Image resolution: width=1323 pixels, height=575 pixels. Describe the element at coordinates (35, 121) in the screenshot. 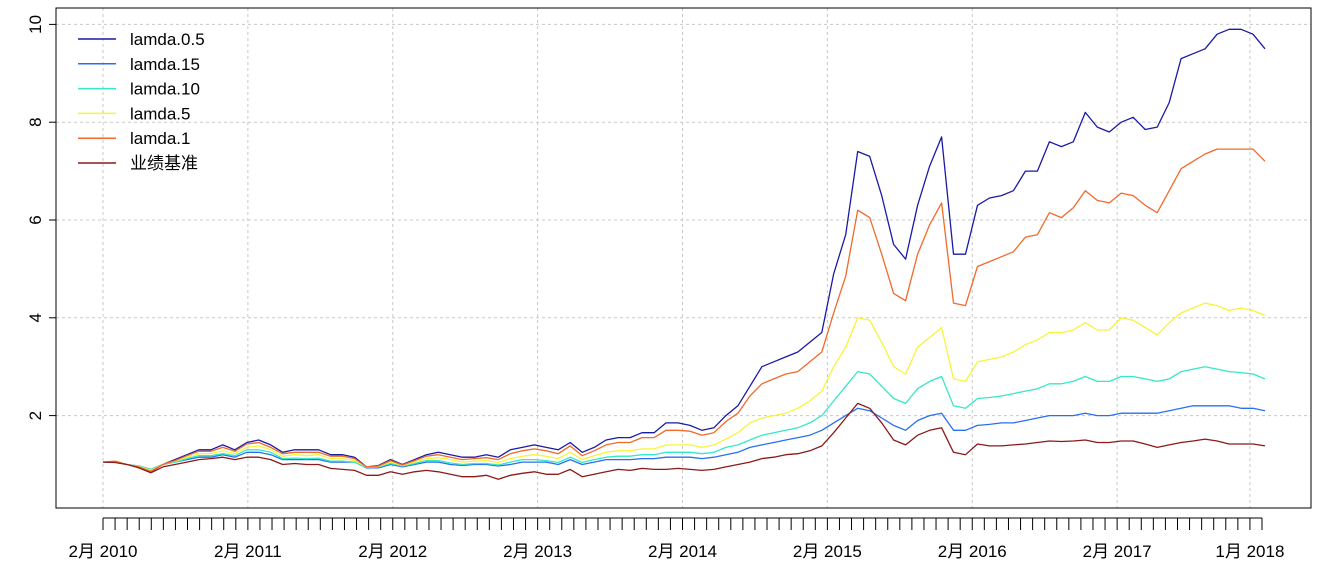

I see `y-tick-label: 8` at that location.